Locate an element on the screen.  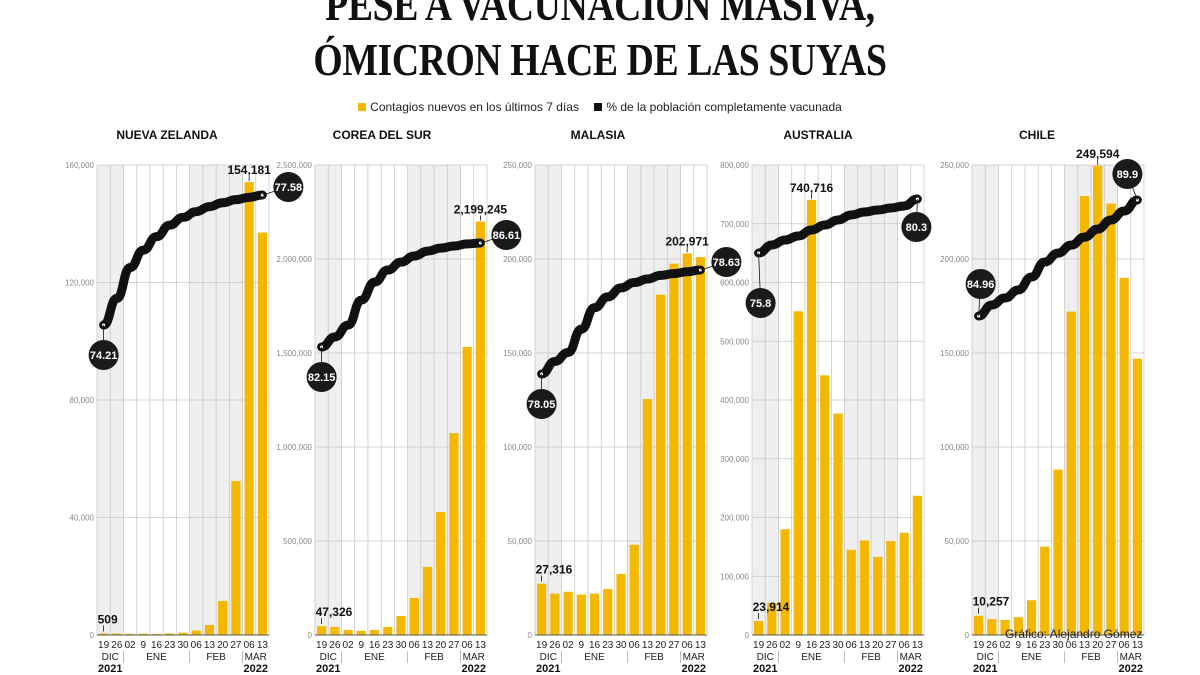
y-tick-label: 1,000,000 is located at coordinates (294, 447).